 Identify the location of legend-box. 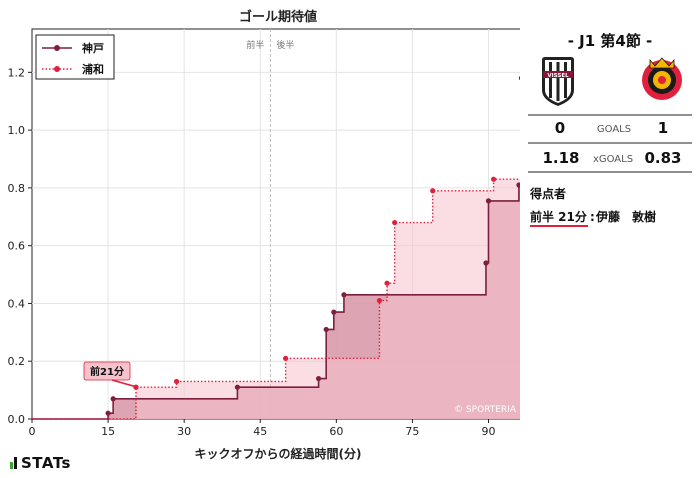
(75, 57).